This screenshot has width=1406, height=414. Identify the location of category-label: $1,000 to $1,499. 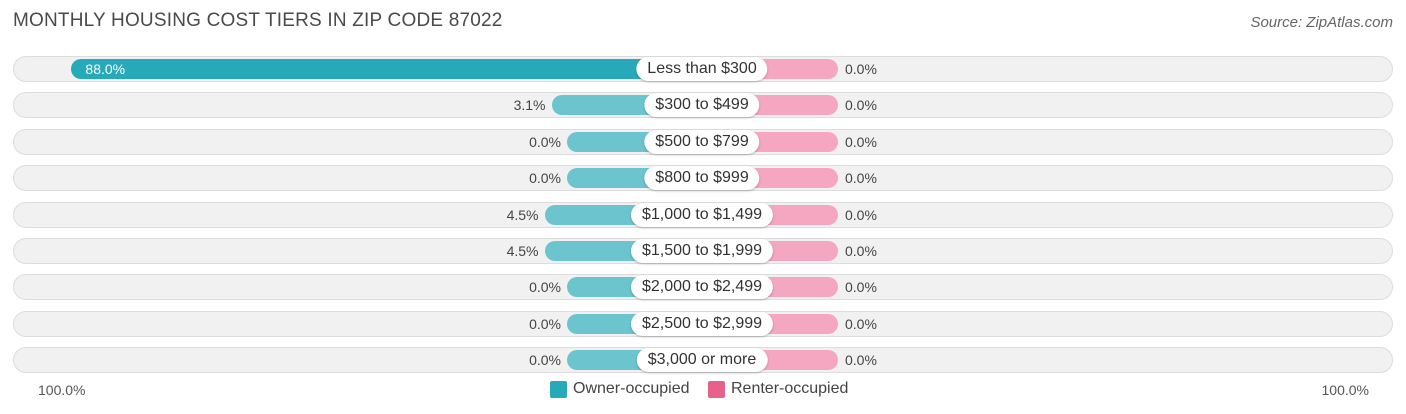
(702, 215).